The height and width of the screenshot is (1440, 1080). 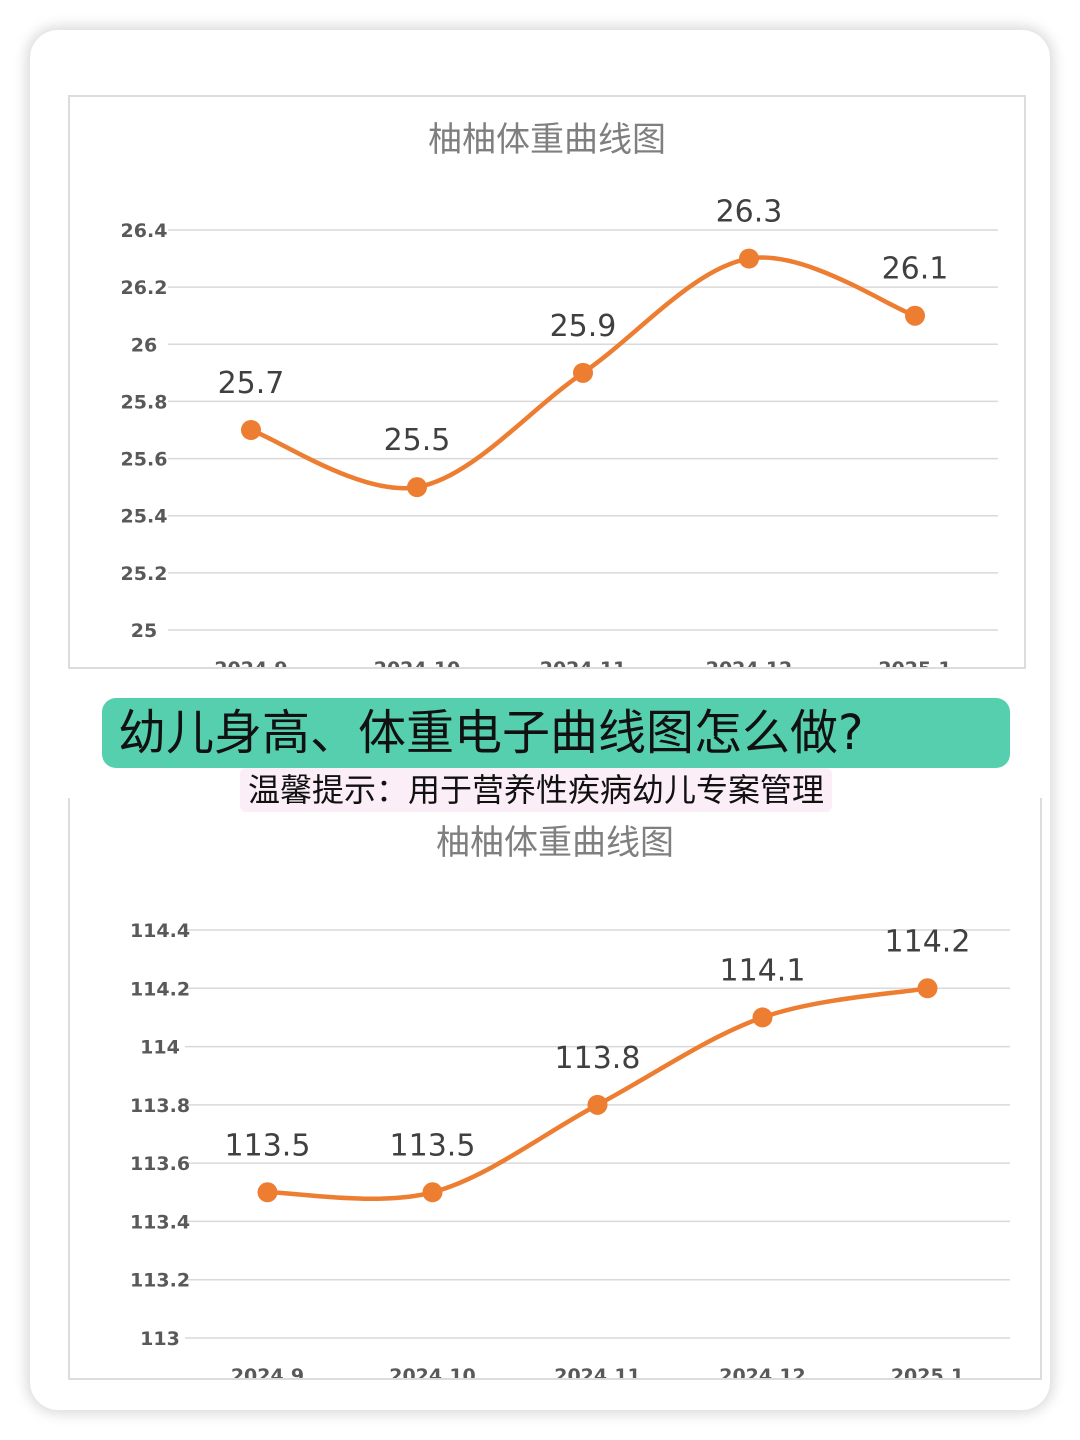 I want to click on y-tick-label: 25.8, so click(x=144, y=402).